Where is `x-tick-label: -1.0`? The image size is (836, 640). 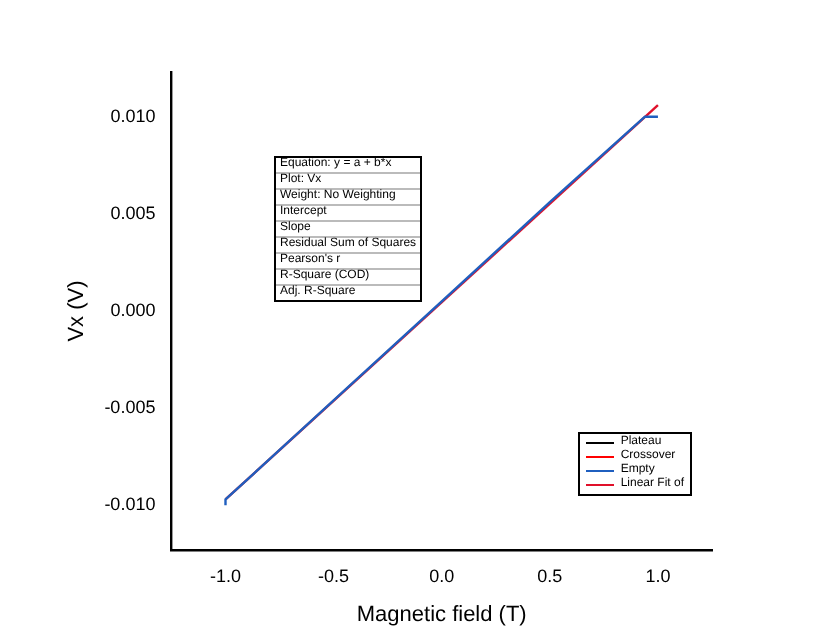 x-tick-label: -1.0 is located at coordinates (225, 575).